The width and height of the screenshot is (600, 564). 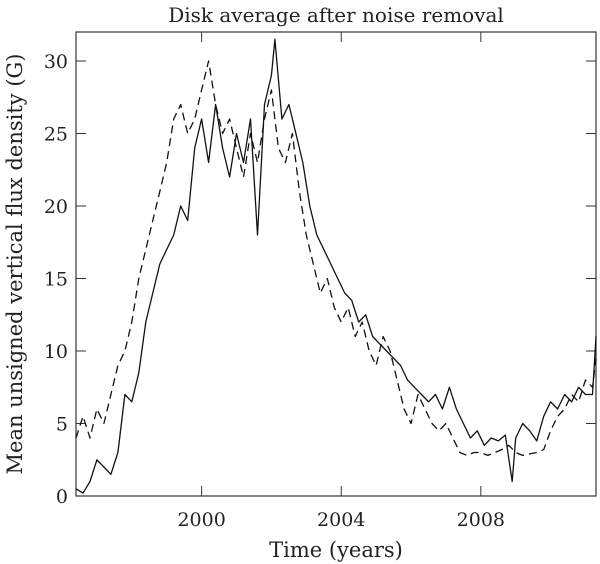 What do you see at coordinates (56, 62) in the screenshot?
I see `y-tick-label: 30` at bounding box center [56, 62].